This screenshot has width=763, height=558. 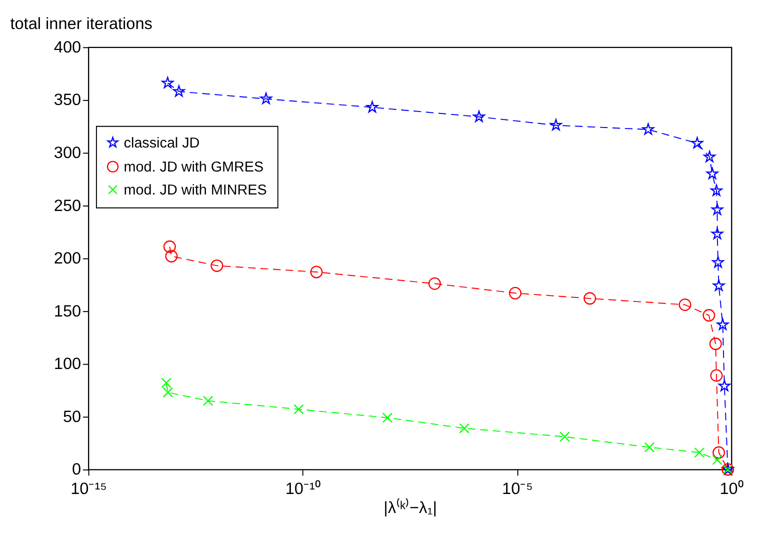 What do you see at coordinates (410, 508) in the screenshot?
I see `x-axis-title: |λ⁽ᵏ⁾−λ₁|` at bounding box center [410, 508].